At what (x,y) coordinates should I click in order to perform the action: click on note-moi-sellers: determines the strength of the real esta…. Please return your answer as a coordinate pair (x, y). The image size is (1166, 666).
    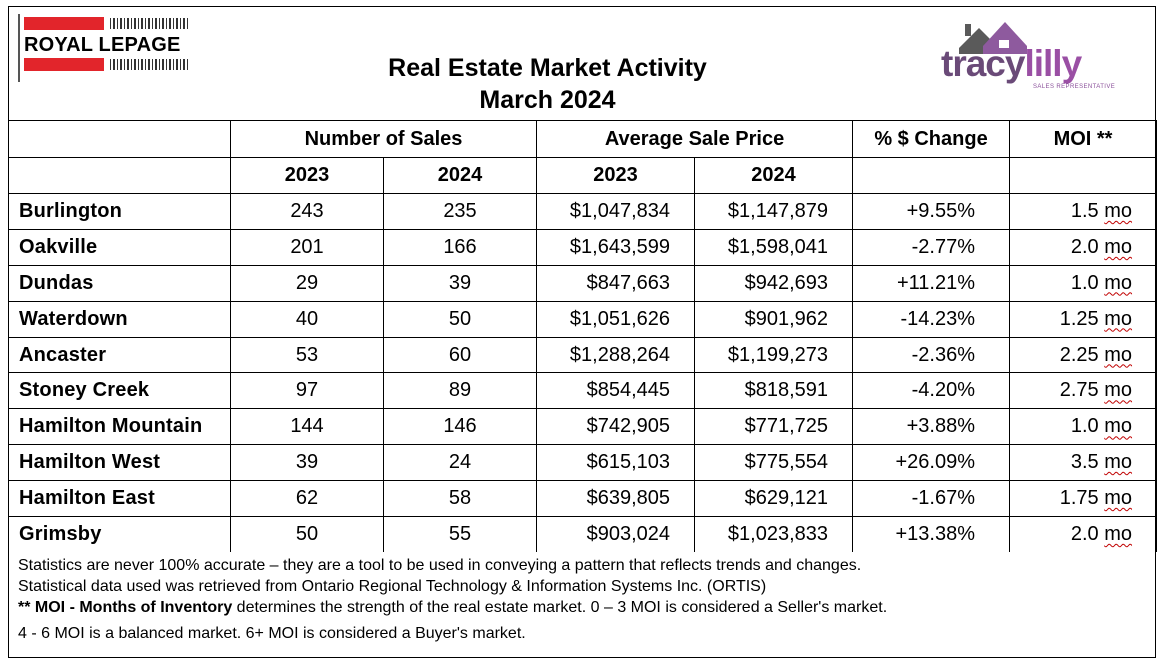
    Looking at the image, I should click on (560, 607).